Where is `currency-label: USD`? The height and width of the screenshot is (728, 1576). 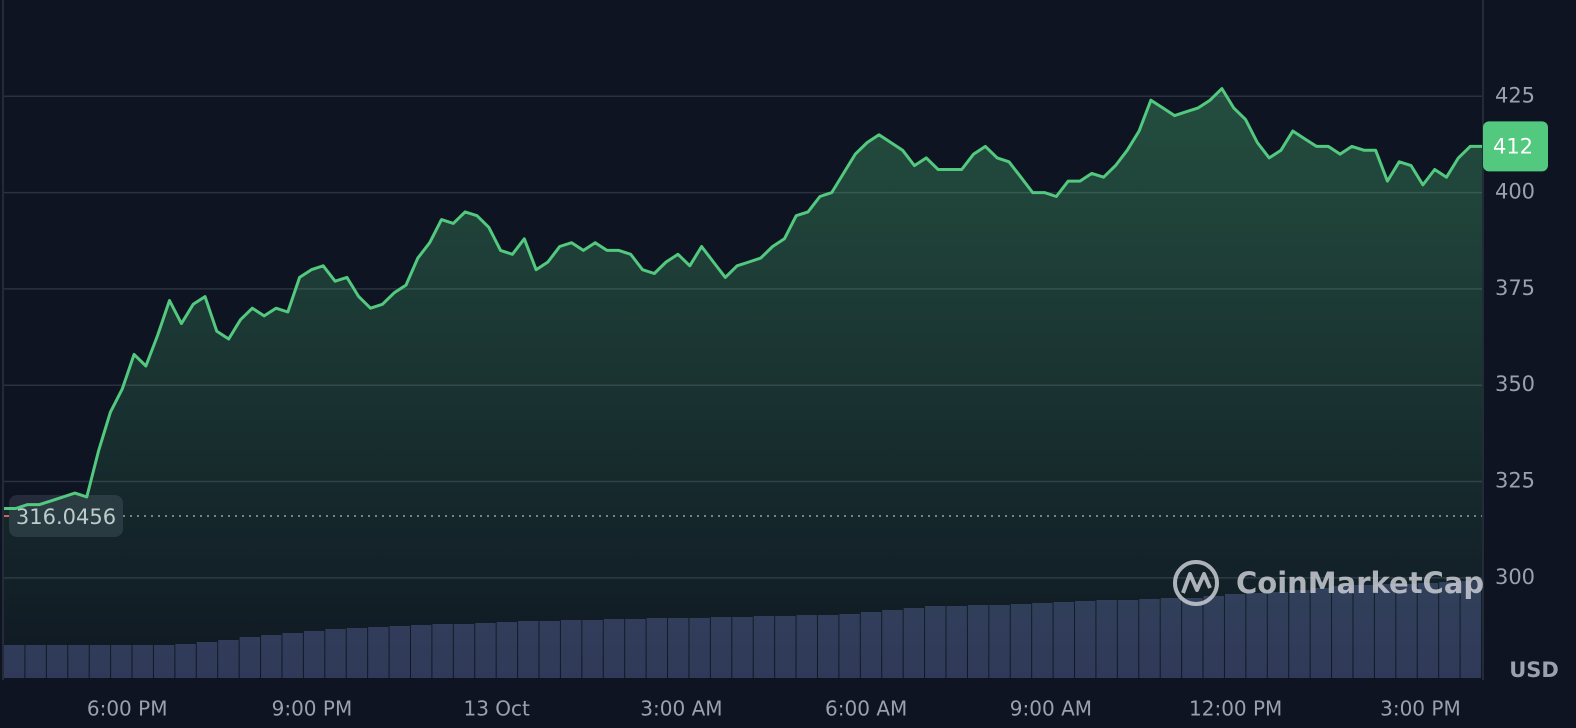 currency-label: USD is located at coordinates (1534, 670).